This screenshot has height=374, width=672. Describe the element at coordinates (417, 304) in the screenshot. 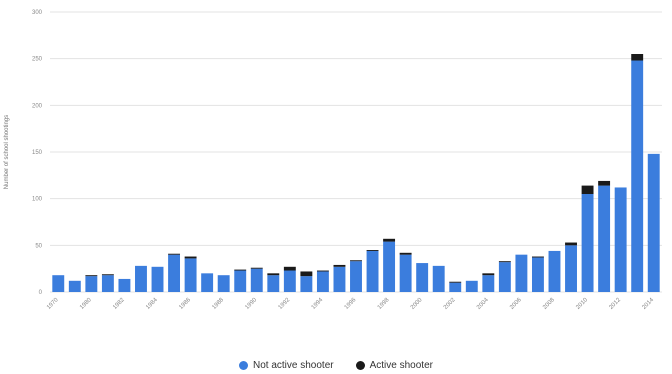

I see `x-tick-label: 2000` at that location.